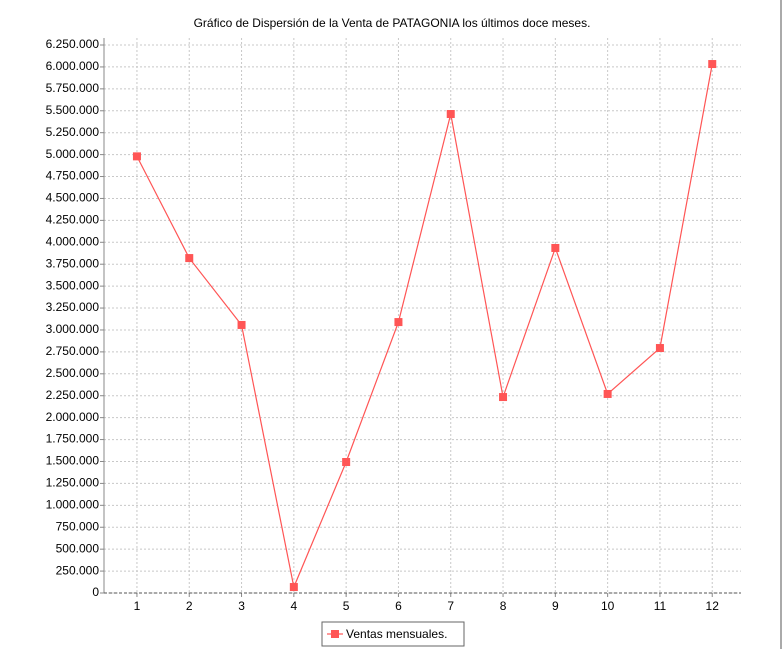  I want to click on x-tick-label: 2, so click(189, 606).